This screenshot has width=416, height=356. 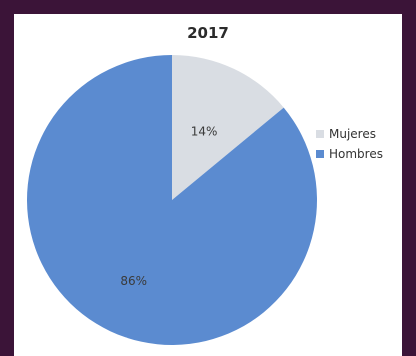 What do you see at coordinates (204, 131) in the screenshot?
I see `data-label-mujeres: 14%` at bounding box center [204, 131].